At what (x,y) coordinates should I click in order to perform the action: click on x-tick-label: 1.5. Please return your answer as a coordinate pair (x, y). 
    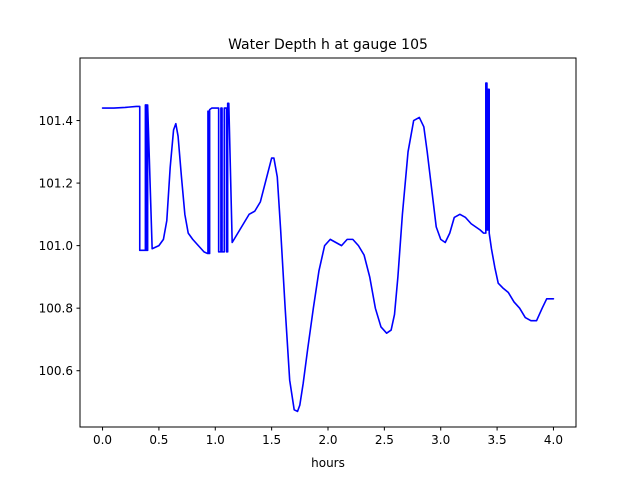
    Looking at the image, I should click on (271, 440).